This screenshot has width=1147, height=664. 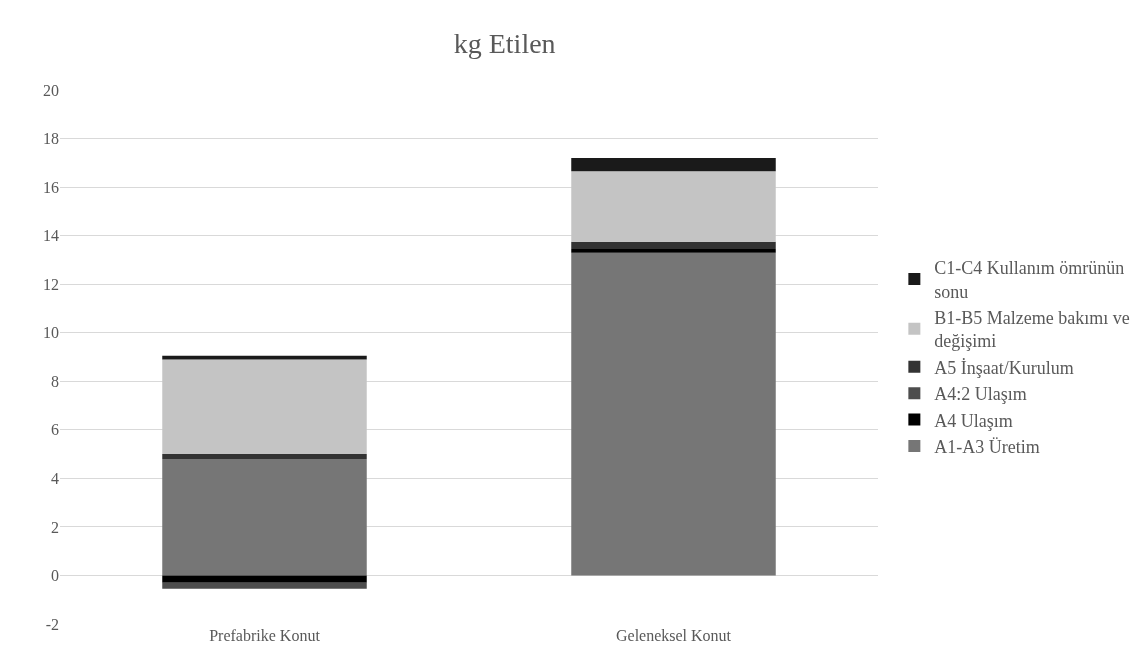 I want to click on legend-label: C1-C4 Kullanım ömrünün sonu, so click(x=1029, y=280).